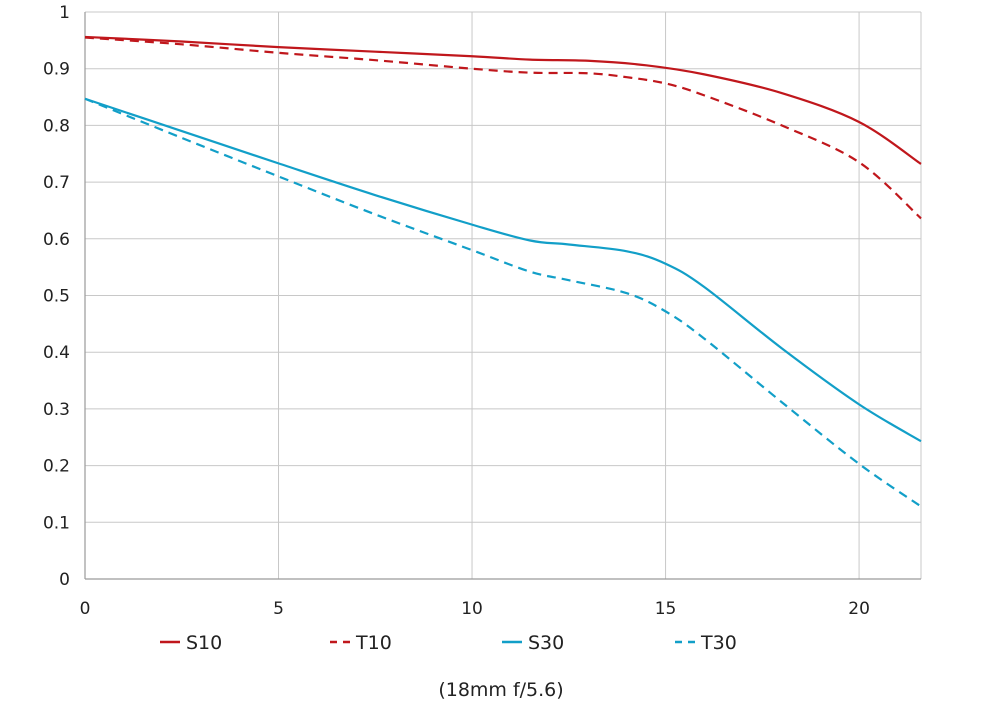  Describe the element at coordinates (56, 410) in the screenshot. I see `y-tick-label: 0.3` at that location.